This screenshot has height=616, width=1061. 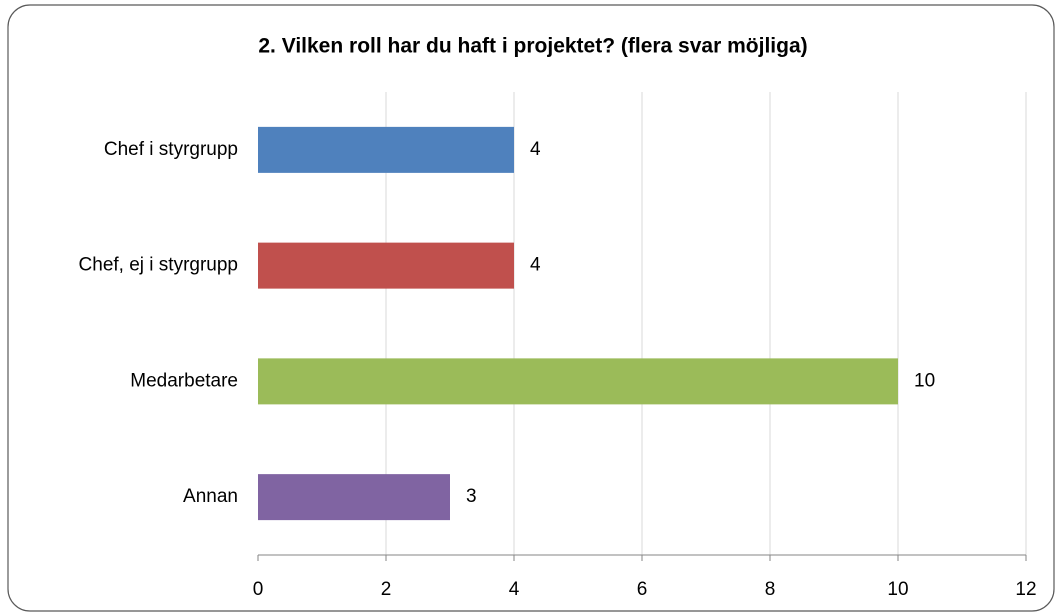 I want to click on x-tick-label: 4, so click(x=514, y=589).